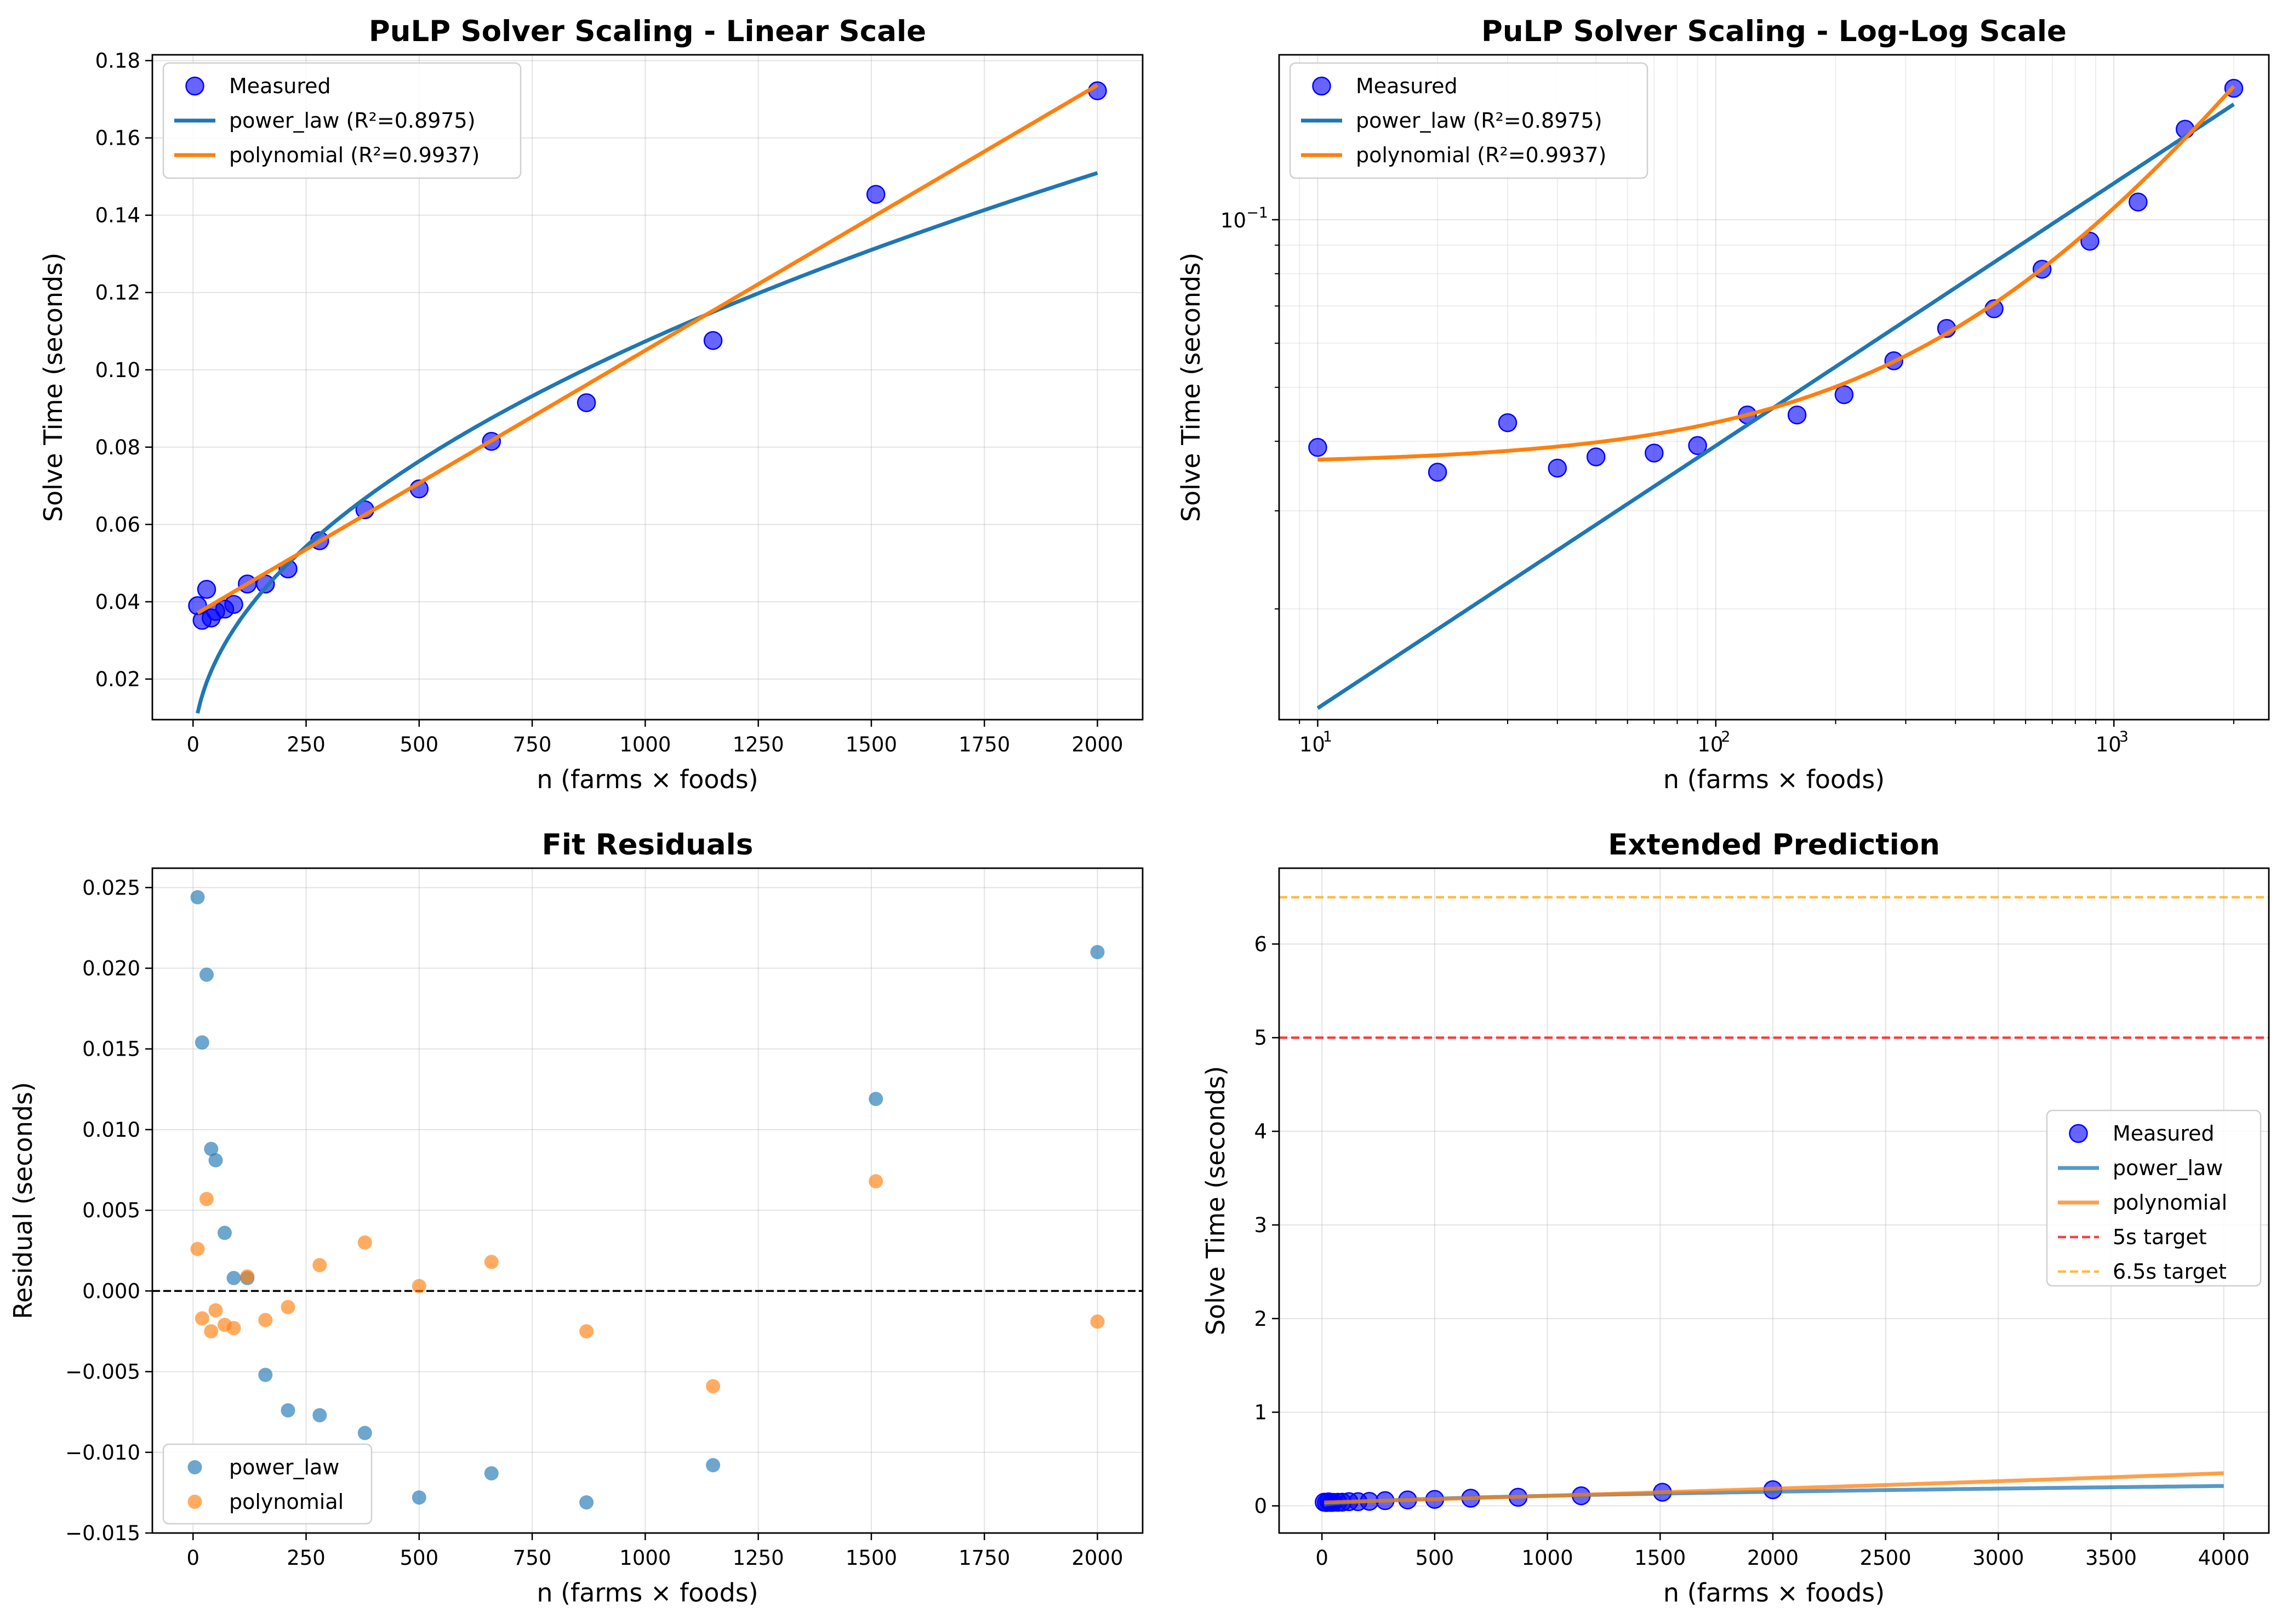 The width and height of the screenshot is (2282, 1624). I want to click on chart-title: PuLP Solver Scaling - Linear Scale, so click(647, 31).